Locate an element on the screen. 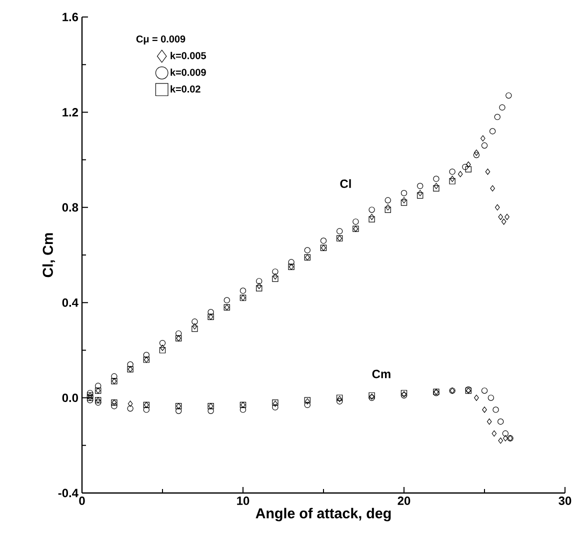 The height and width of the screenshot is (553, 584). x-axis-title: Angle of attack, deg is located at coordinates (323, 515).